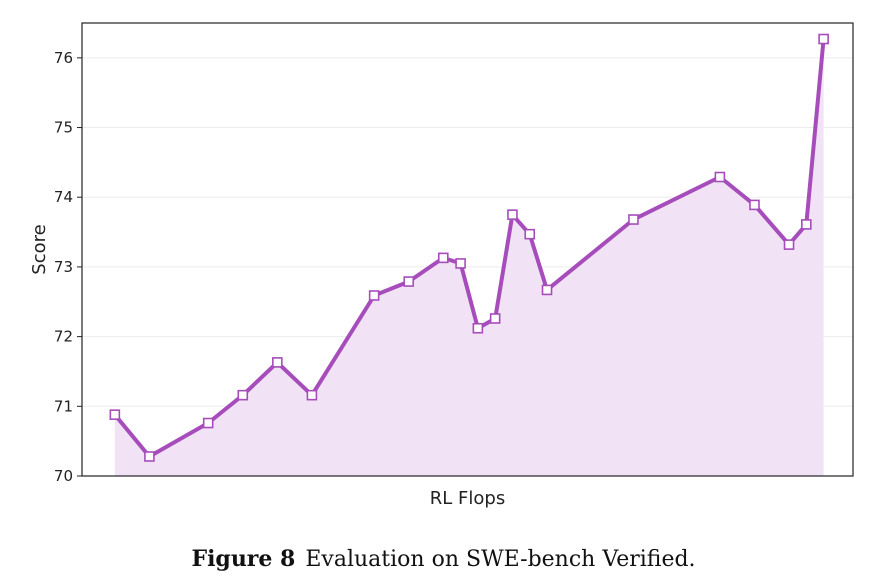 The height and width of the screenshot is (587, 887). Describe the element at coordinates (63, 337) in the screenshot. I see `y-tick-label: 72` at that location.